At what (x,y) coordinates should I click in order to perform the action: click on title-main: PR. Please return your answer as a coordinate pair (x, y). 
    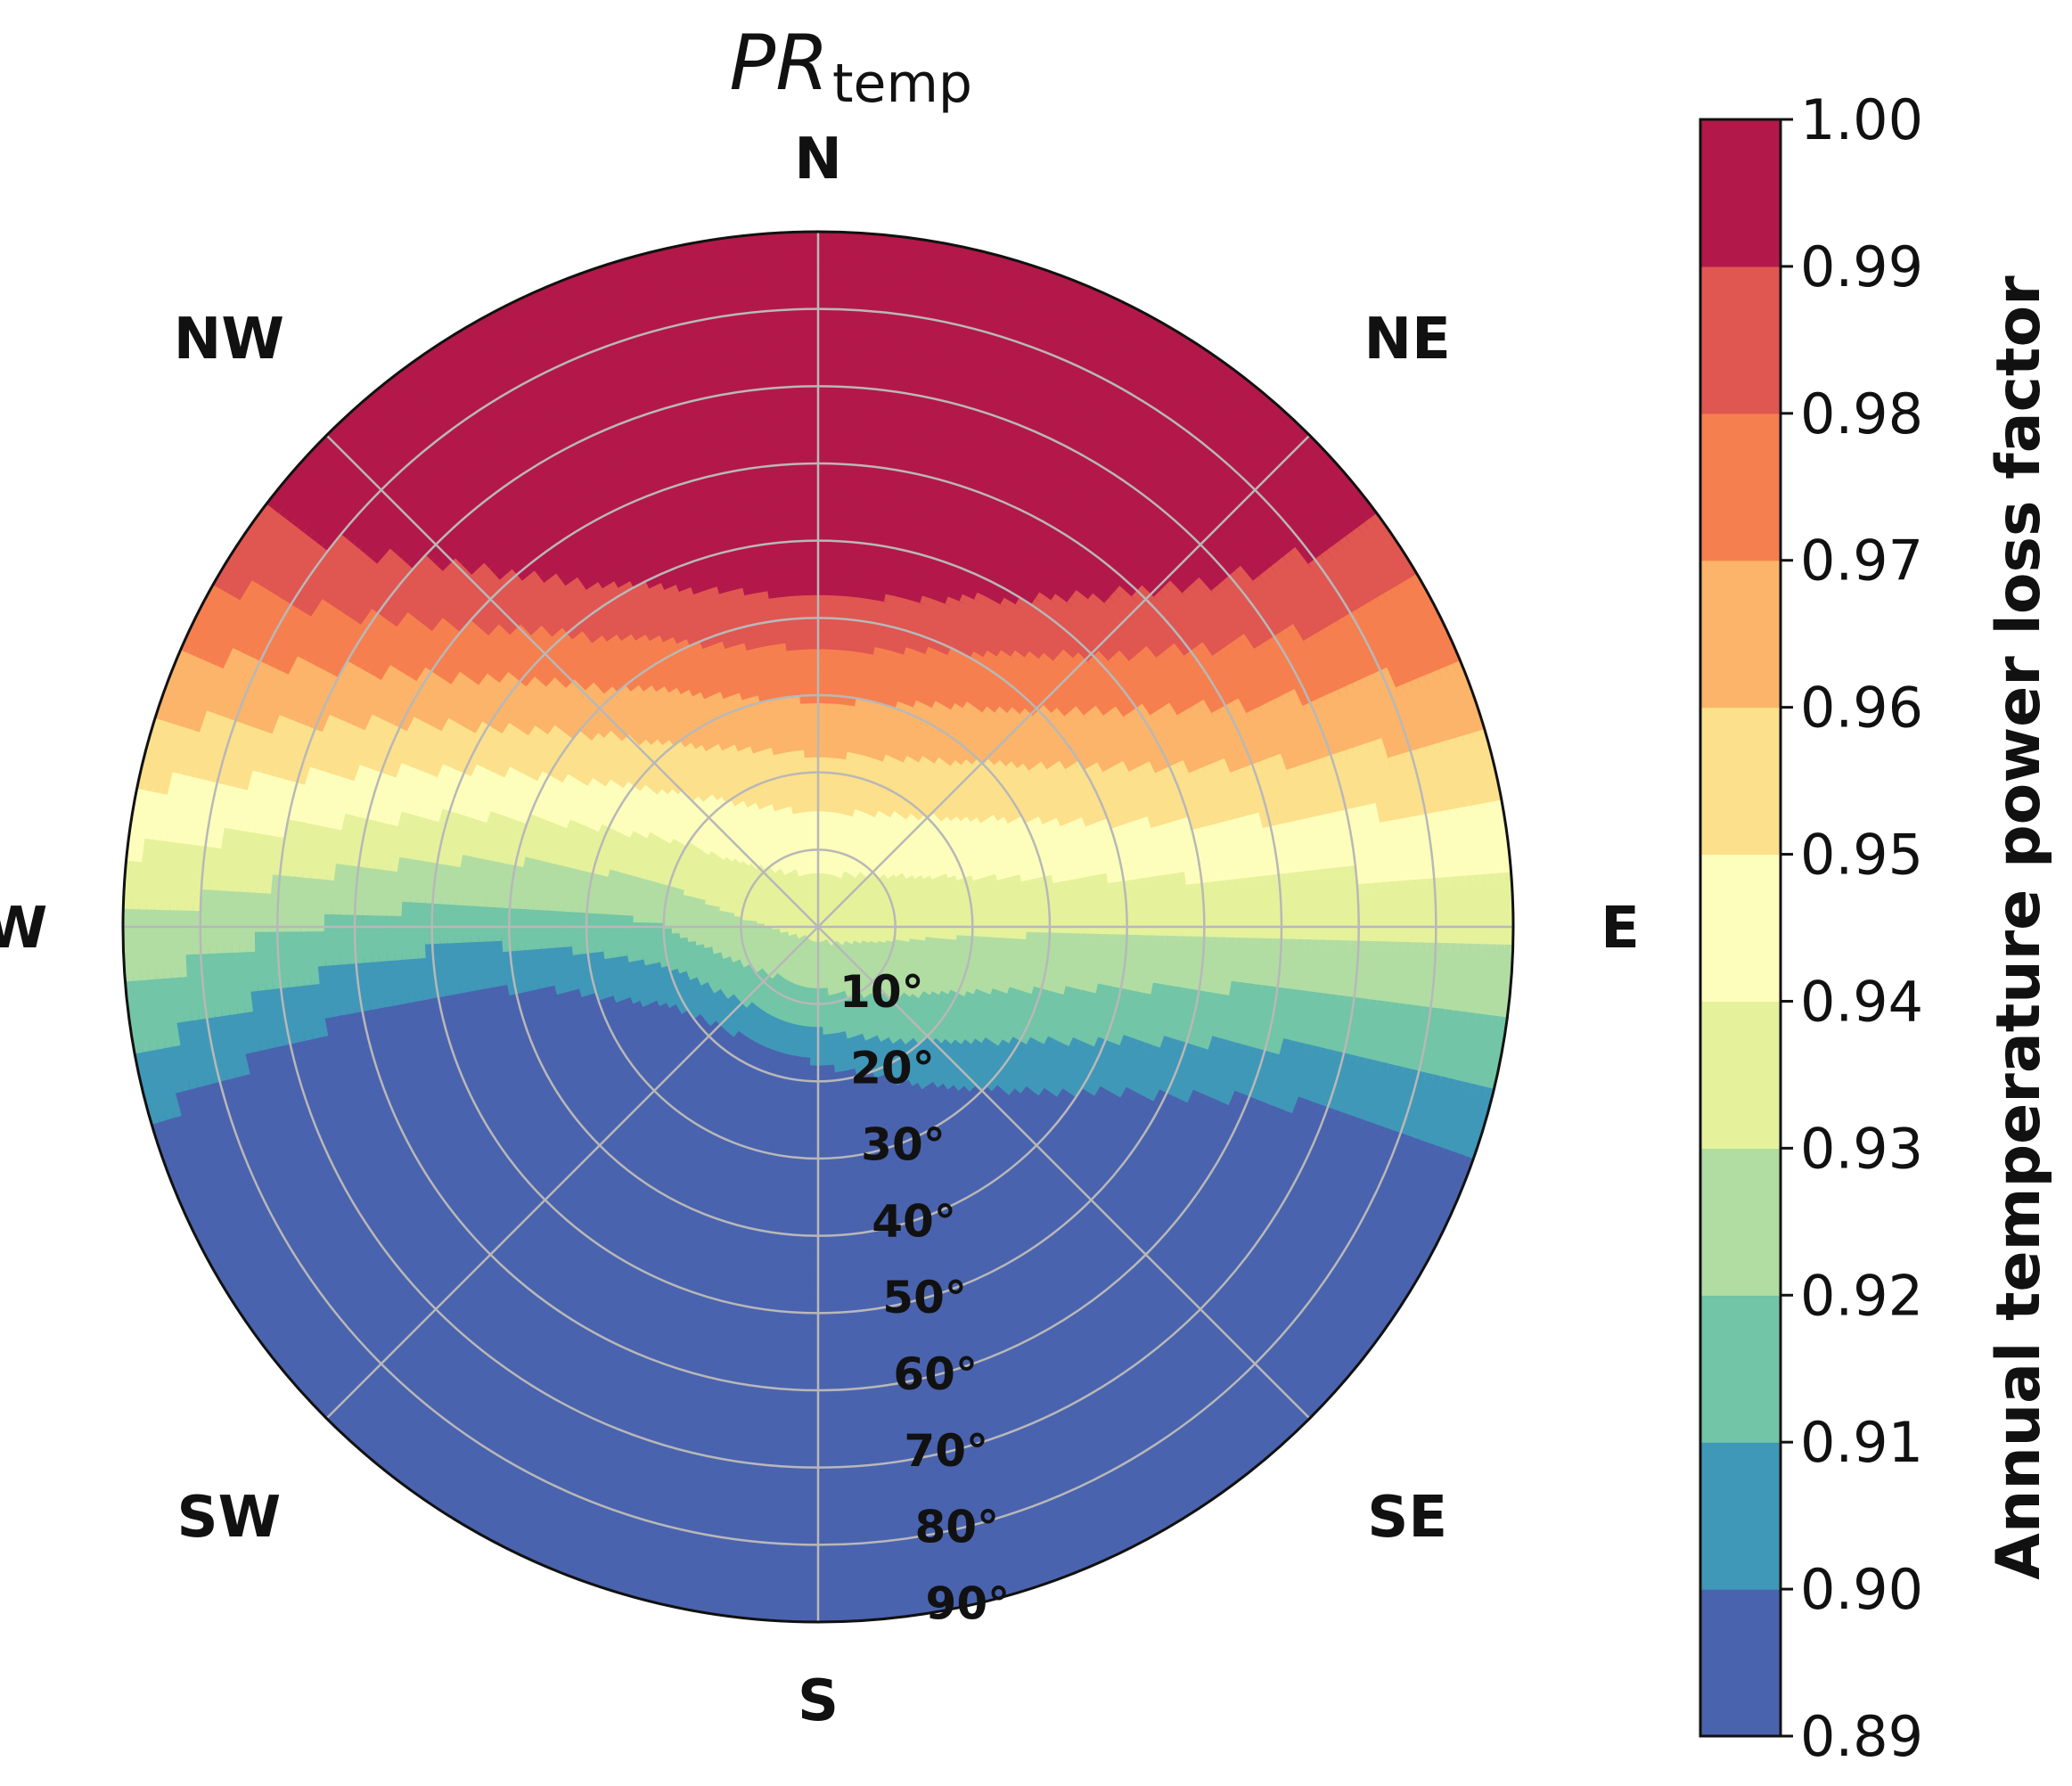
    Looking at the image, I should click on (779, 63).